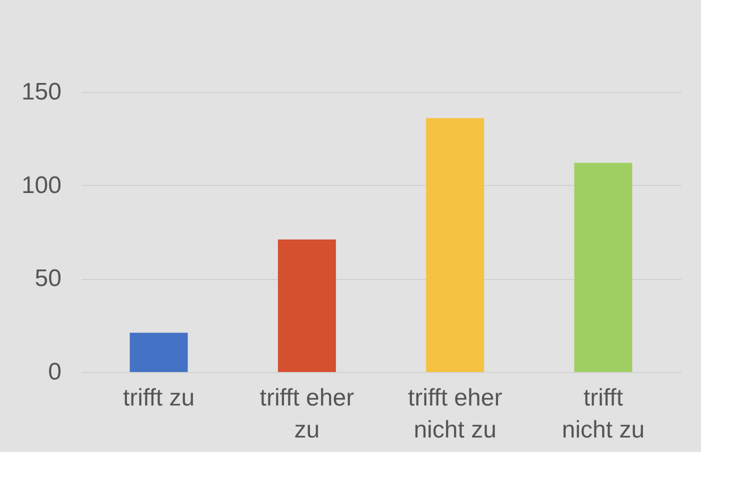 The width and height of the screenshot is (730, 488). Describe the element at coordinates (55, 372) in the screenshot. I see `y-tick-label: 0` at that location.